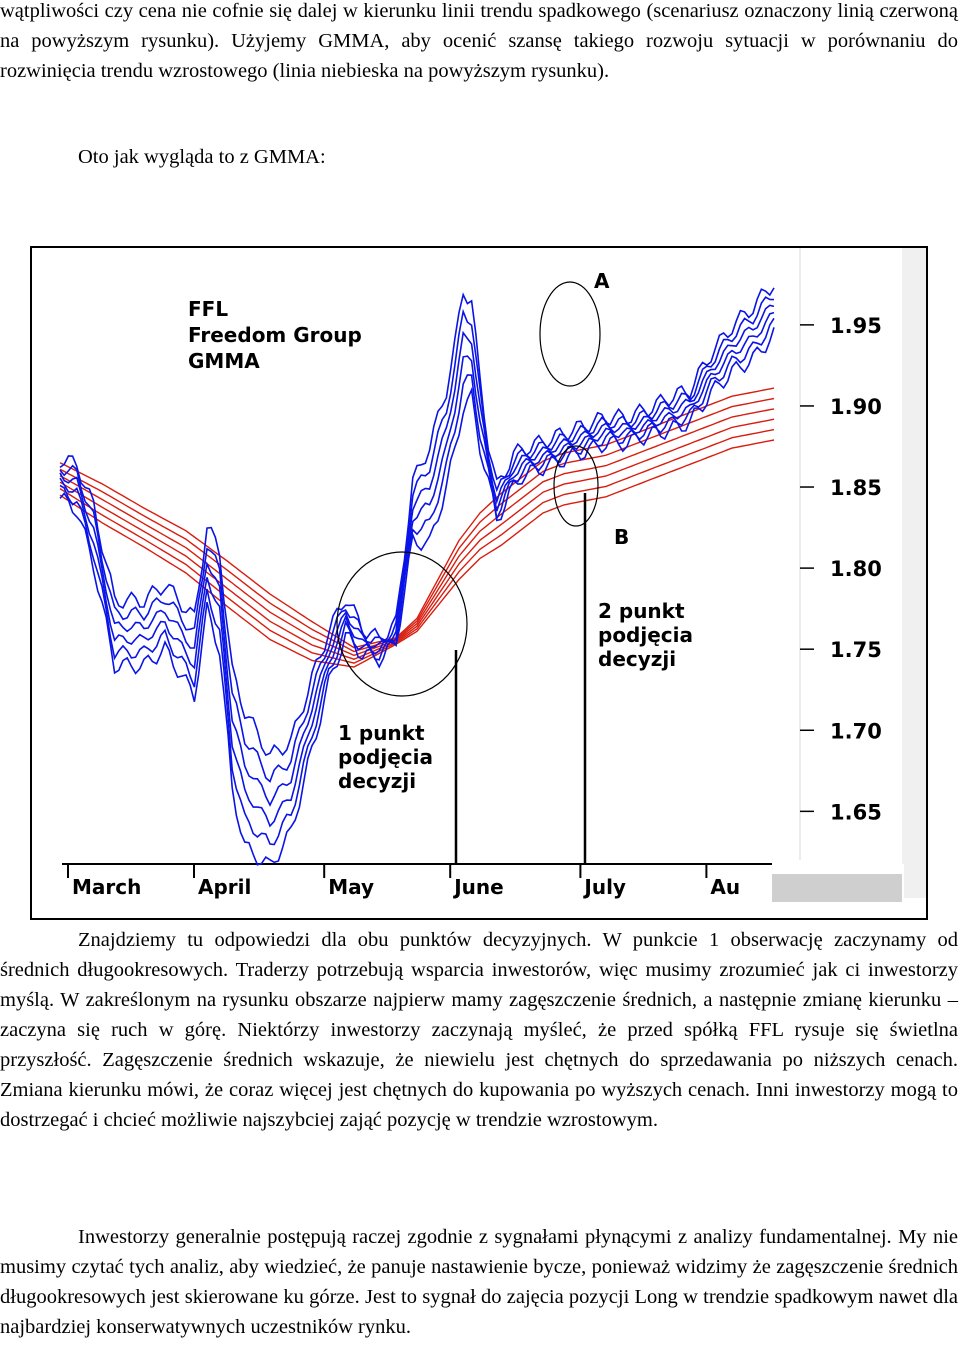  I want to click on point2-line-2: podjęcia, so click(645, 635).